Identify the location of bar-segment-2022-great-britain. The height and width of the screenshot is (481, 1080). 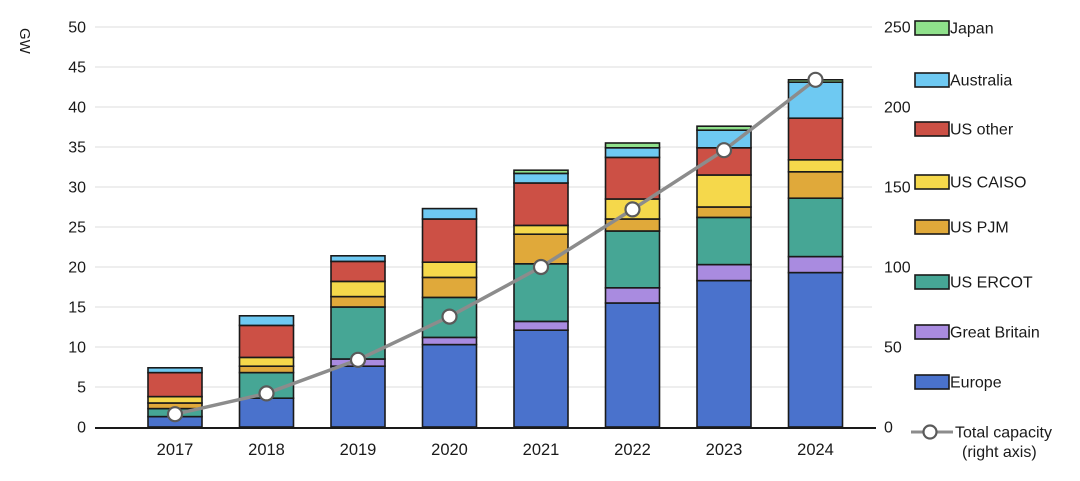
(632, 295).